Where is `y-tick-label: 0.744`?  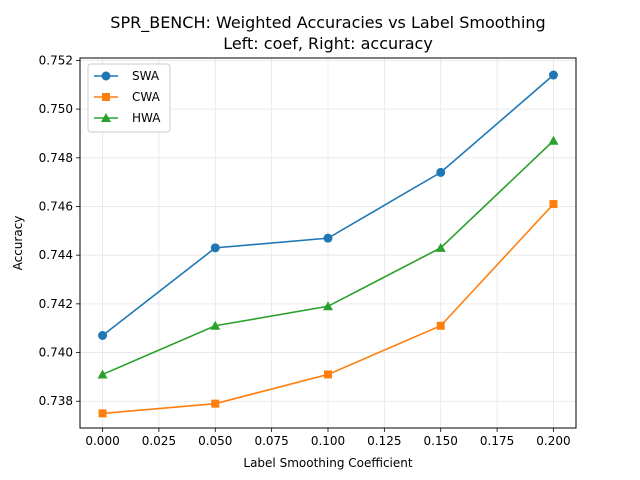
y-tick-label: 0.744 is located at coordinates (56, 255).